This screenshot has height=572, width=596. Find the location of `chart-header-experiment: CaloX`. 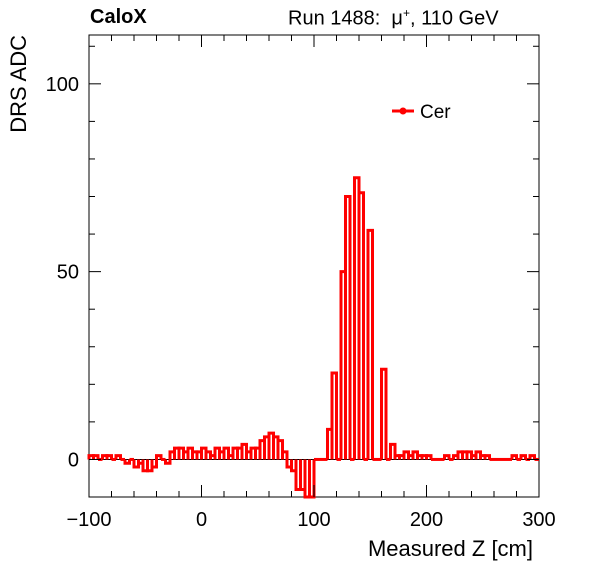

chart-header-experiment: CaloX is located at coordinates (118, 17).